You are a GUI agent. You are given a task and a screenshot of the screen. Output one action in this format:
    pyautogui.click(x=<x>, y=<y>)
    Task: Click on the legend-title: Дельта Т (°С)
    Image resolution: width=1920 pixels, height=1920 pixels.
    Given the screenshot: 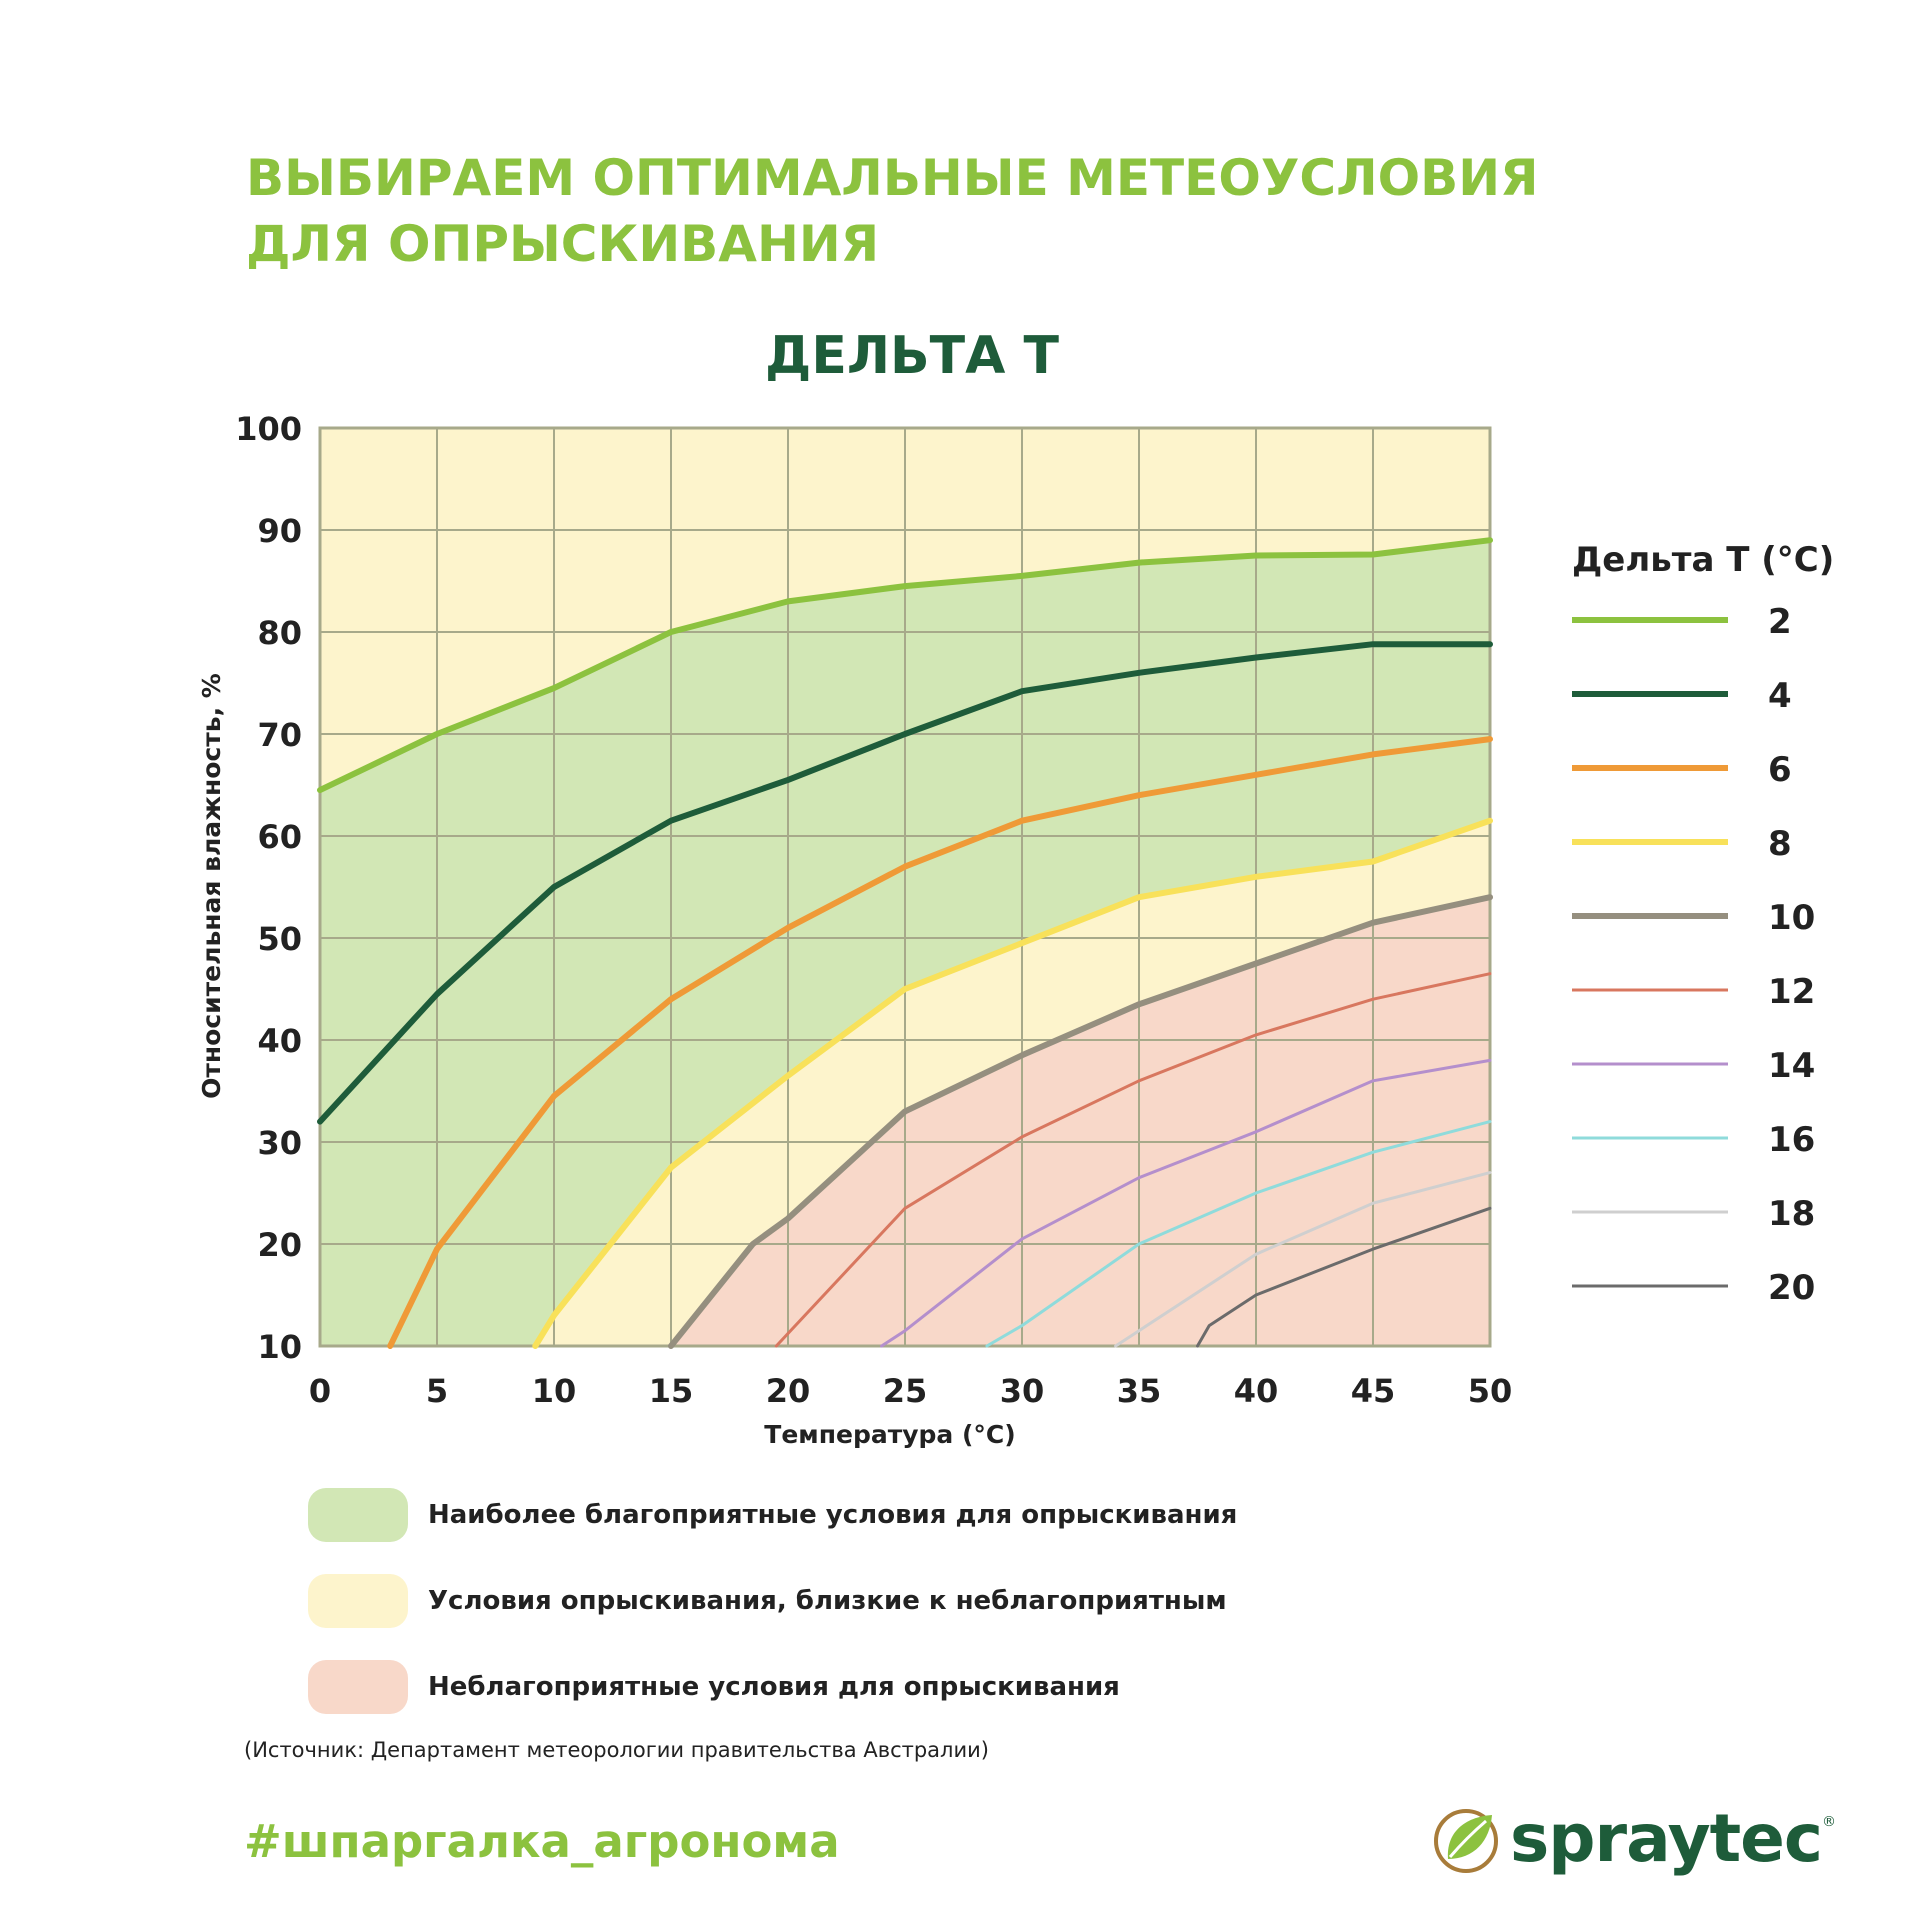 What is the action you would take?
    pyautogui.click(x=1703, y=560)
    